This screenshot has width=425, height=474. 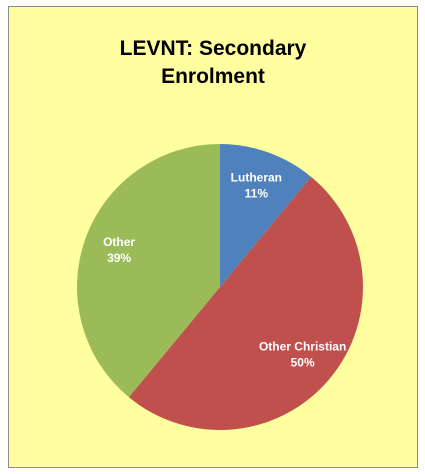 What do you see at coordinates (302, 347) in the screenshot?
I see `slice-label: Other Christian` at bounding box center [302, 347].